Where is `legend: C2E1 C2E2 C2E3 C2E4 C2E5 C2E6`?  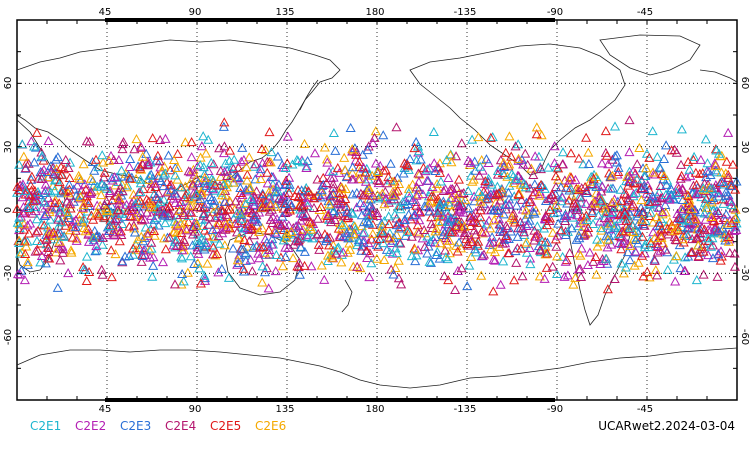 legend: C2E1 C2E2 C2E3 C2E4 C2E5 C2E6 is located at coordinates (158, 426).